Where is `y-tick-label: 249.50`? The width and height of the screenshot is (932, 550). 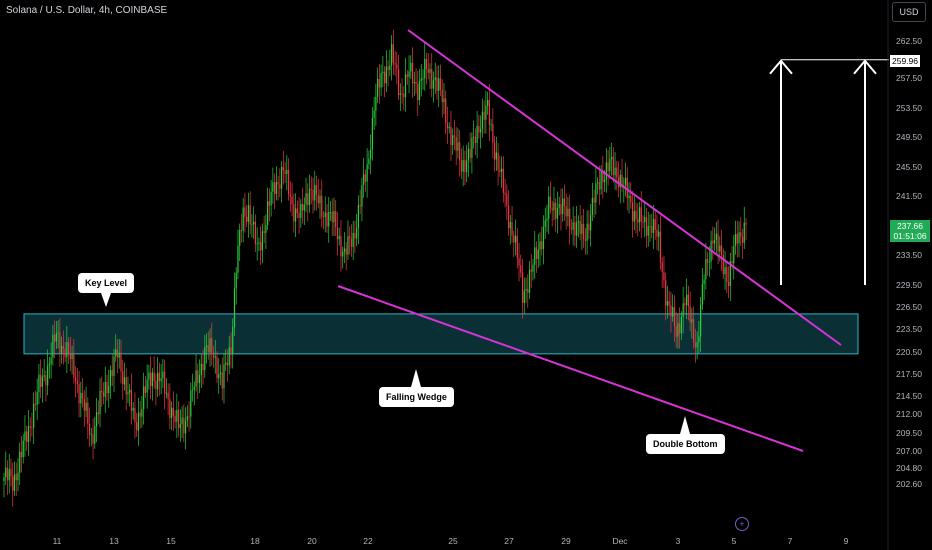 y-tick-label: 249.50 is located at coordinates (909, 137).